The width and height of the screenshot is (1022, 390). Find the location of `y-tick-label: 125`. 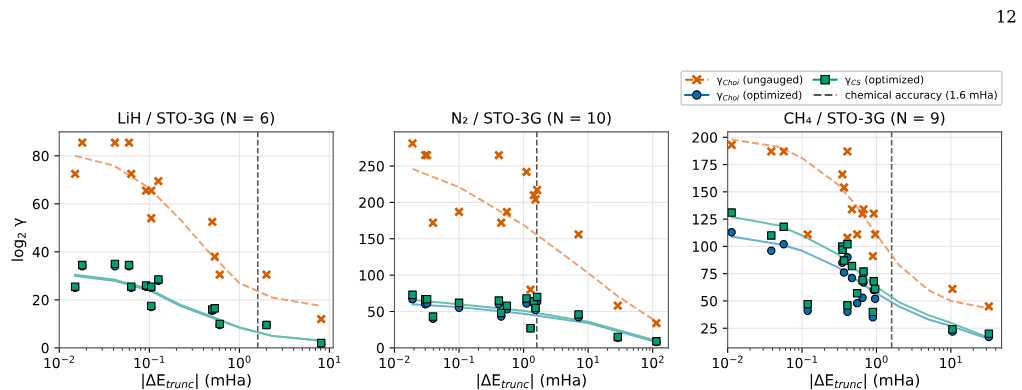

y-tick-label: 125 is located at coordinates (704, 219).